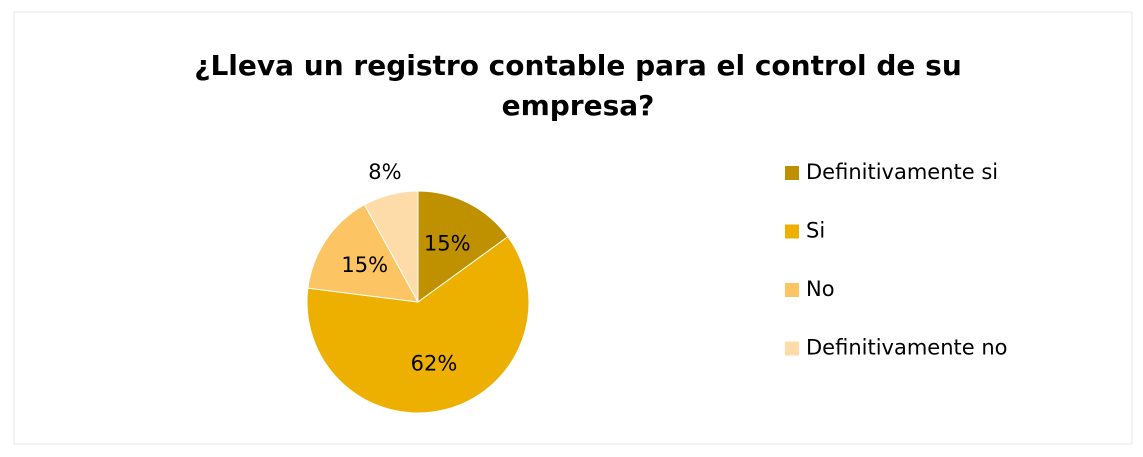 This screenshot has height=457, width=1143. I want to click on legend-label: No, so click(820, 289).